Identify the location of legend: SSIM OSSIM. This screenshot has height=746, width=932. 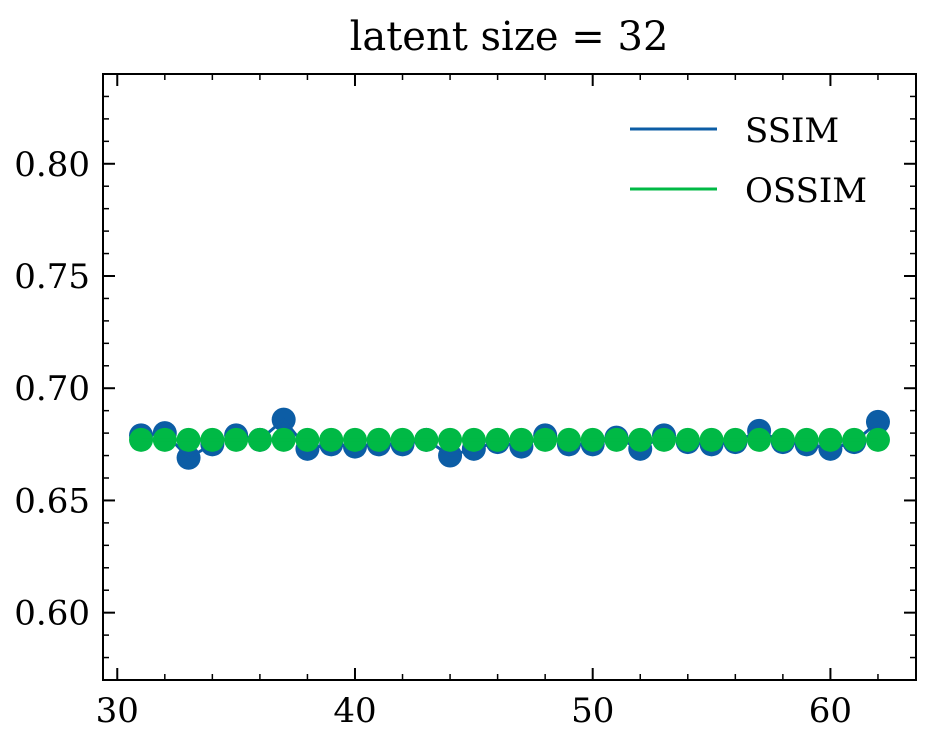
(748, 161).